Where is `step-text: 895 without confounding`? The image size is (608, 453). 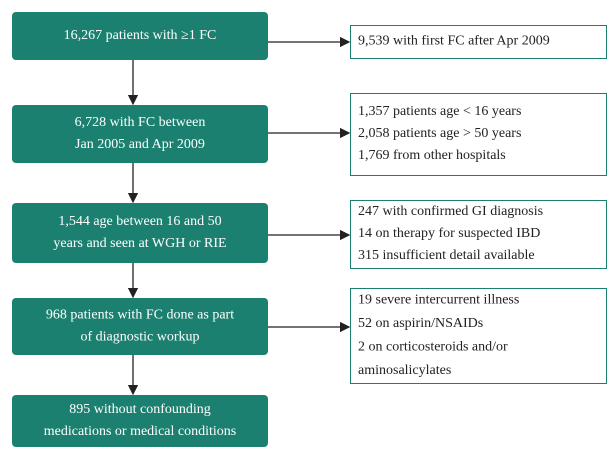
step-text: 895 without confounding is located at coordinates (140, 409).